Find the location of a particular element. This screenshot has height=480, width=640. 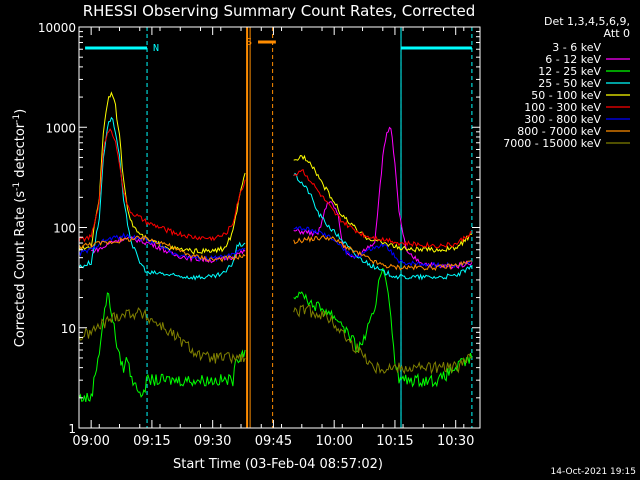

x-tick-label: 10:15 is located at coordinates (394, 441).